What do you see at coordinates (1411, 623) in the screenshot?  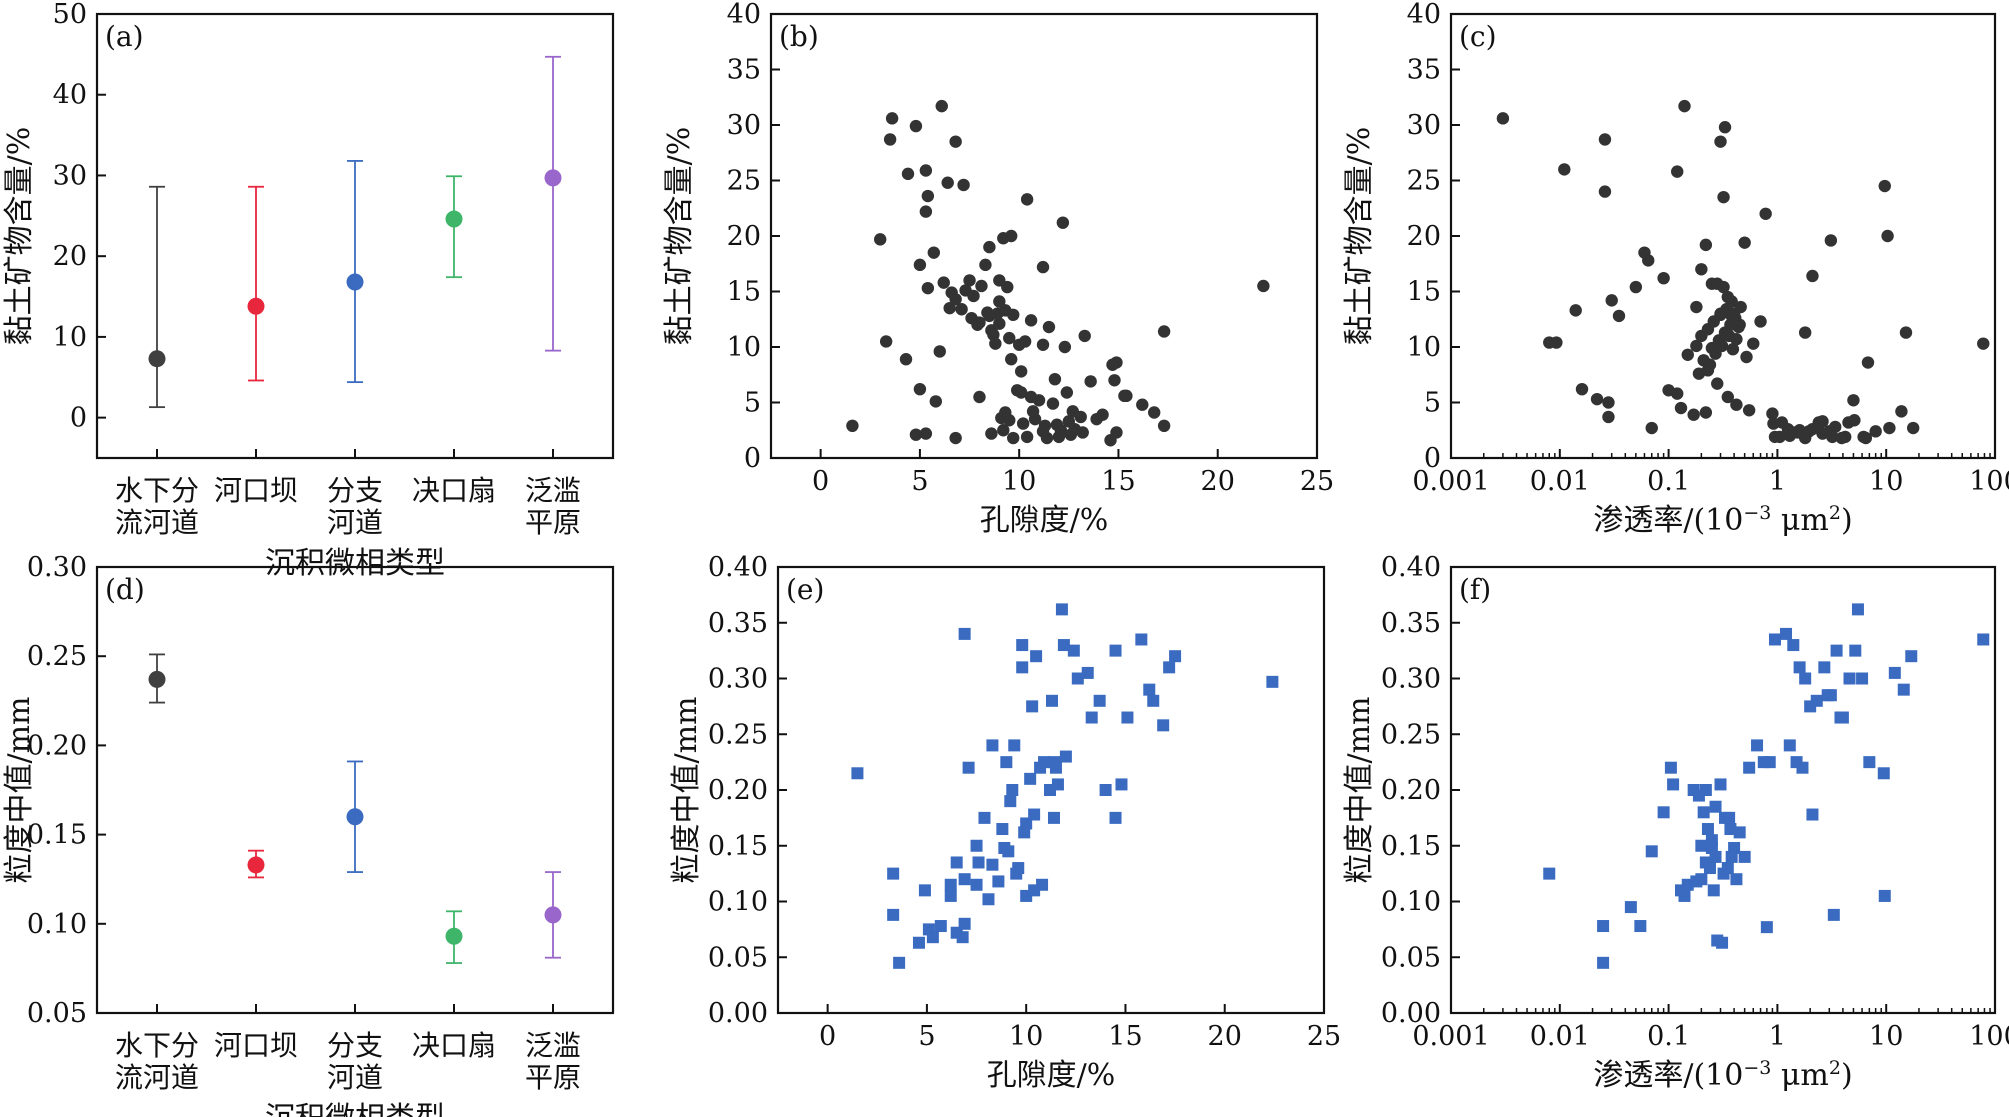 I see `y-tick-label: 0.35` at bounding box center [1411, 623].